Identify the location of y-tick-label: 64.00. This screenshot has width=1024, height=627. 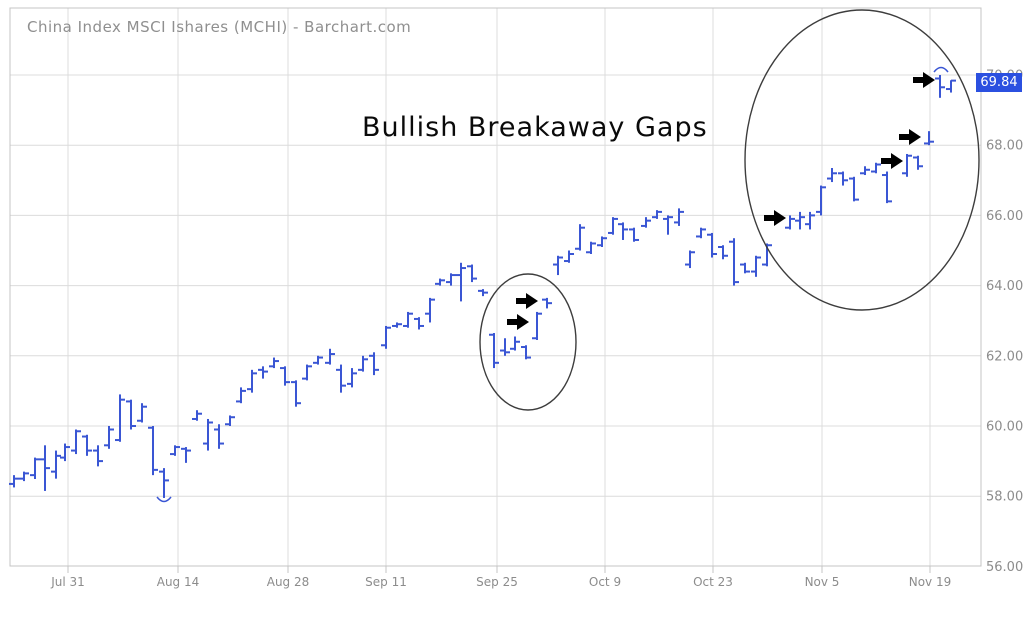
(1004, 286).